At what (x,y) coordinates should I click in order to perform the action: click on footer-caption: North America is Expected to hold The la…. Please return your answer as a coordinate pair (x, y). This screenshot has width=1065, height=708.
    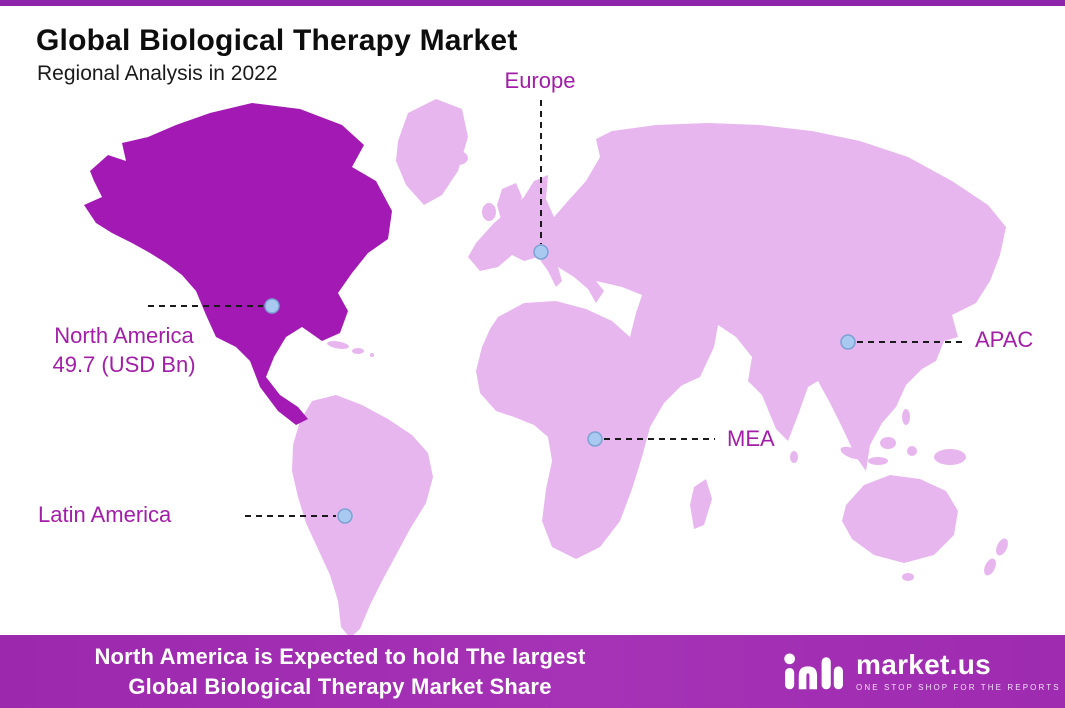
    Looking at the image, I should click on (340, 672).